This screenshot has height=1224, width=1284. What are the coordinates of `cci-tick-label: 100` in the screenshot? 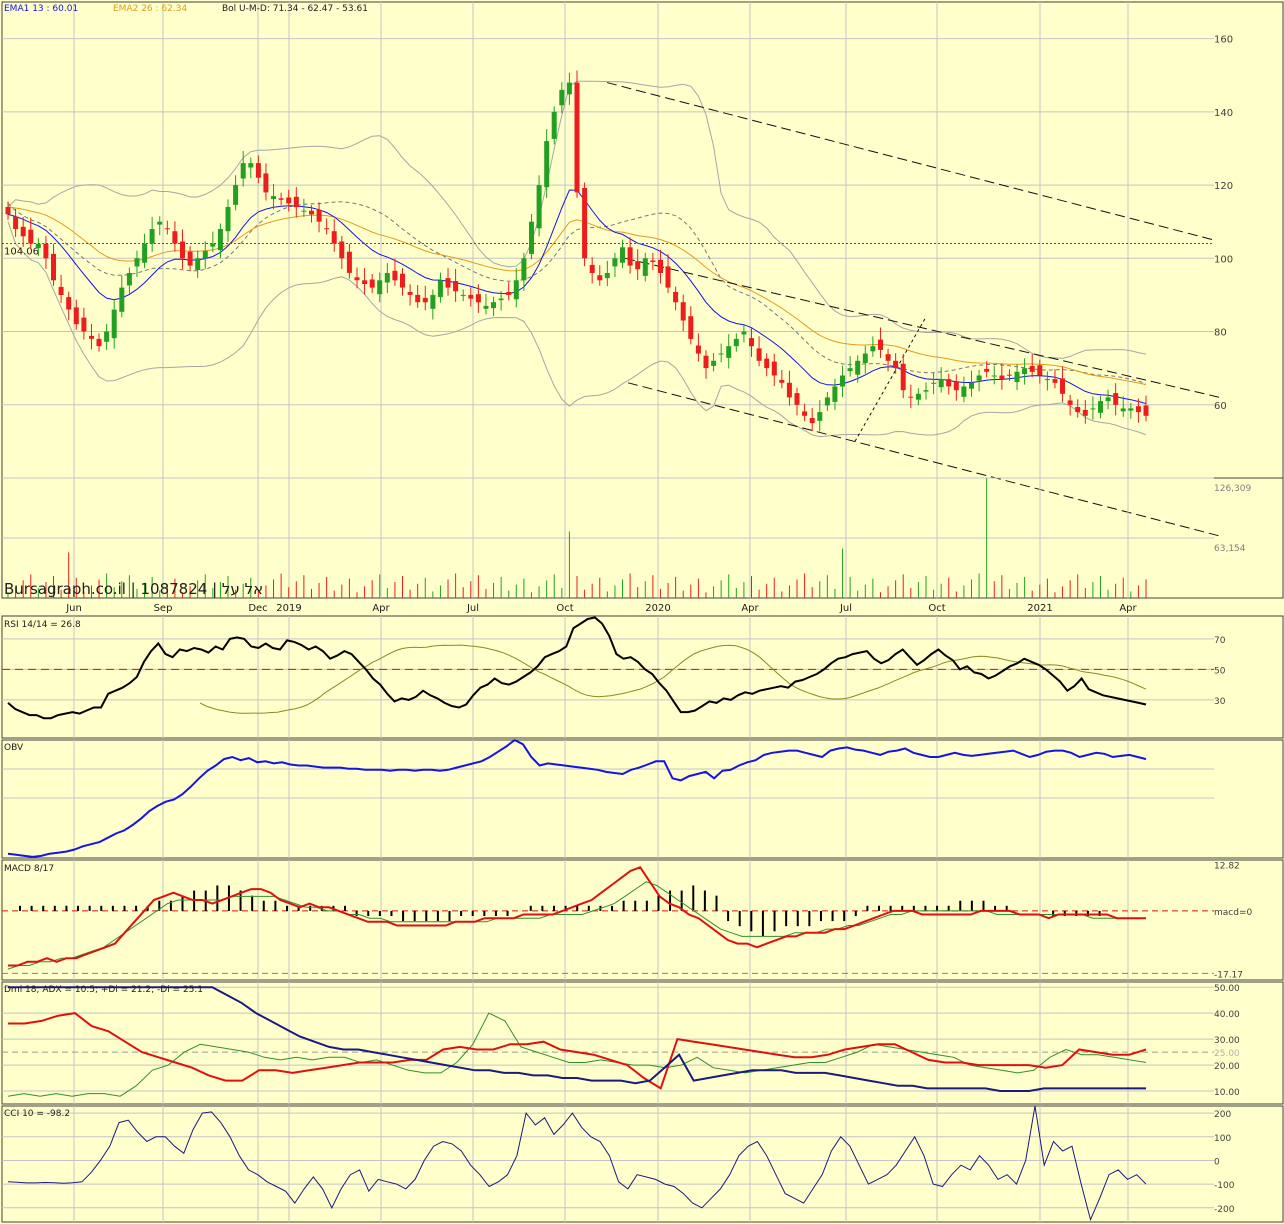 It's located at (1222, 1139).